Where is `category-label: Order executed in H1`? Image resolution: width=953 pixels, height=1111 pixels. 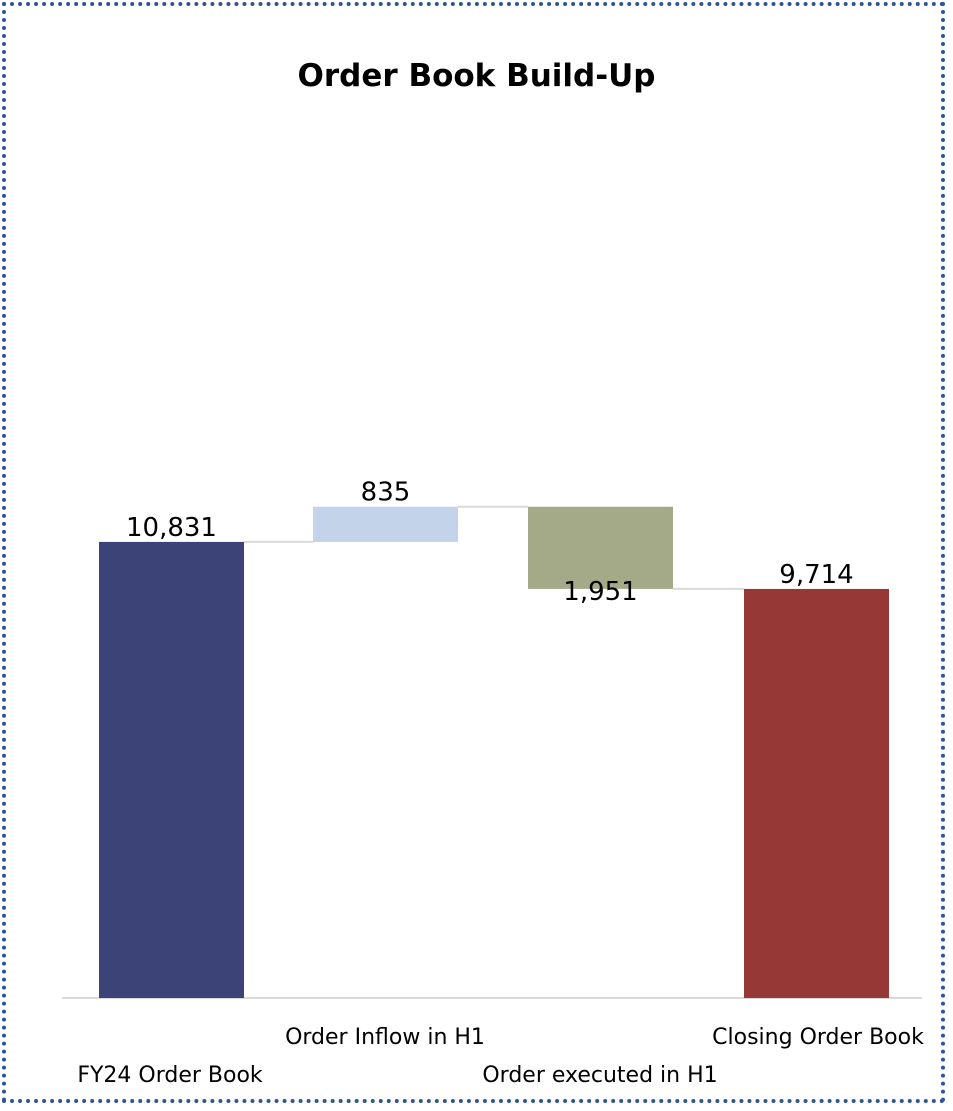
category-label: Order executed in H1 is located at coordinates (599, 1075).